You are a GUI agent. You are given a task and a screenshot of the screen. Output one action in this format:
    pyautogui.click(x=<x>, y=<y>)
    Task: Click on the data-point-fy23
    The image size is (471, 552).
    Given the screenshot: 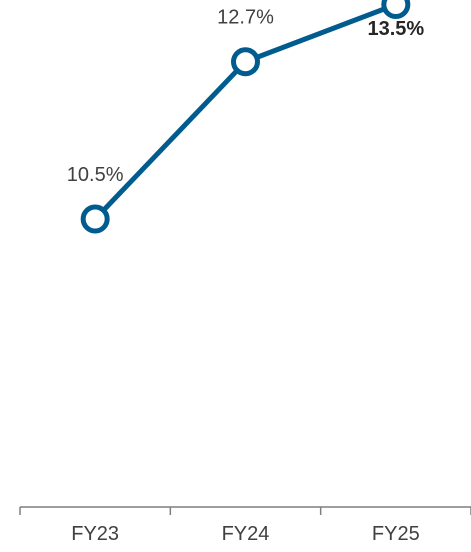 What is the action you would take?
    pyautogui.click(x=95, y=219)
    